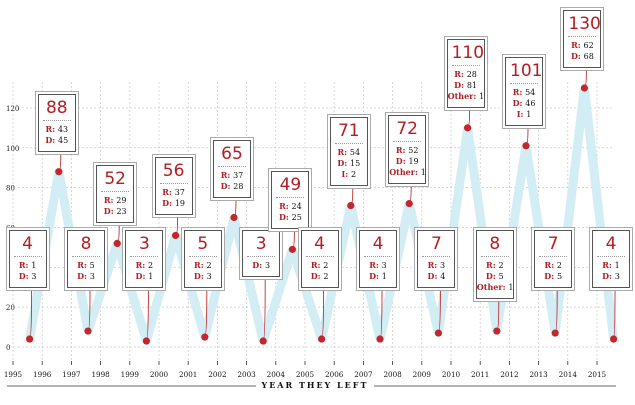  I want to click on x-tick-label: 2007, so click(363, 374).